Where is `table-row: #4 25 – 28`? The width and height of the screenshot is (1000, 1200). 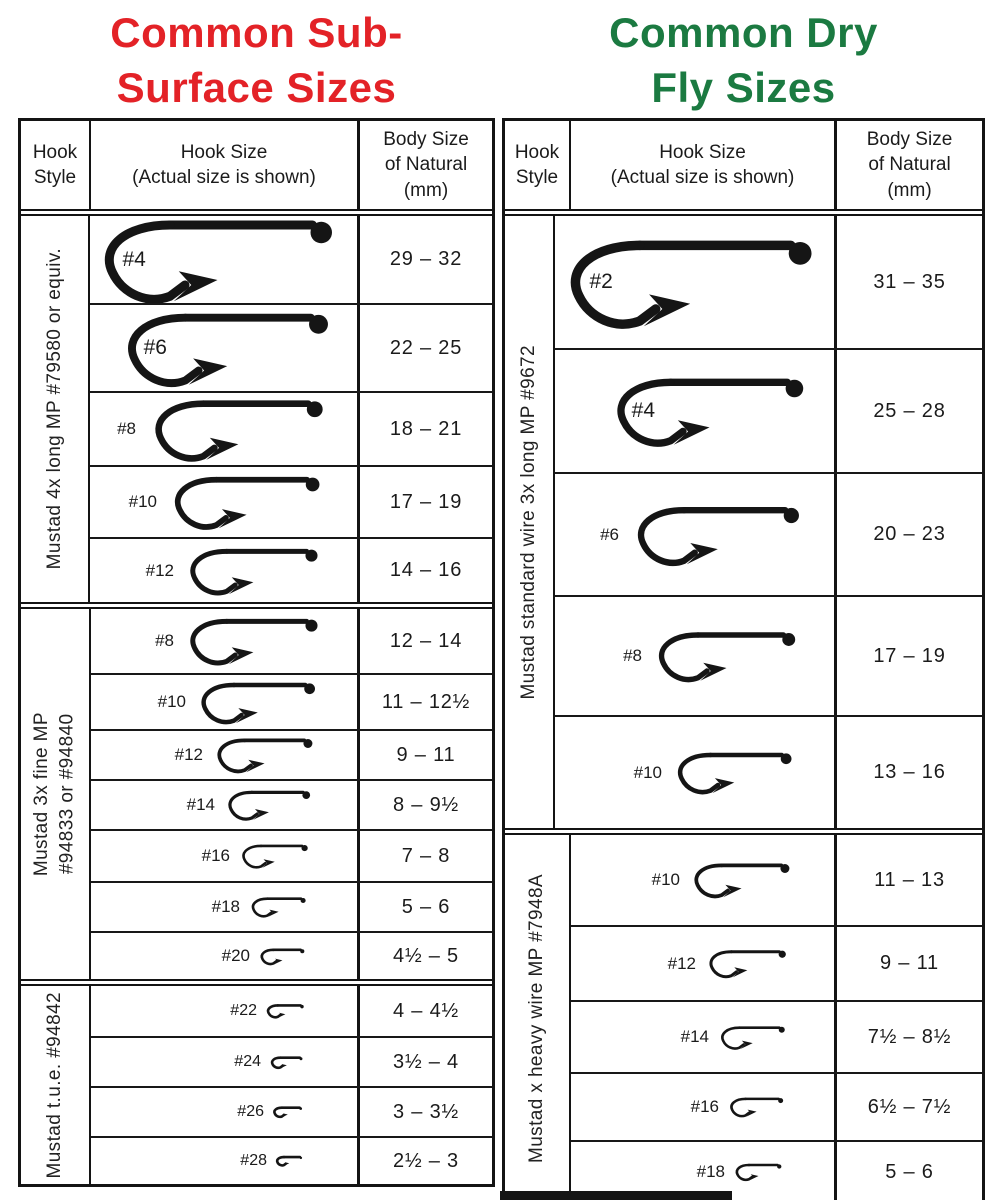
table-row: #4 25 – 28 is located at coordinates (768, 410).